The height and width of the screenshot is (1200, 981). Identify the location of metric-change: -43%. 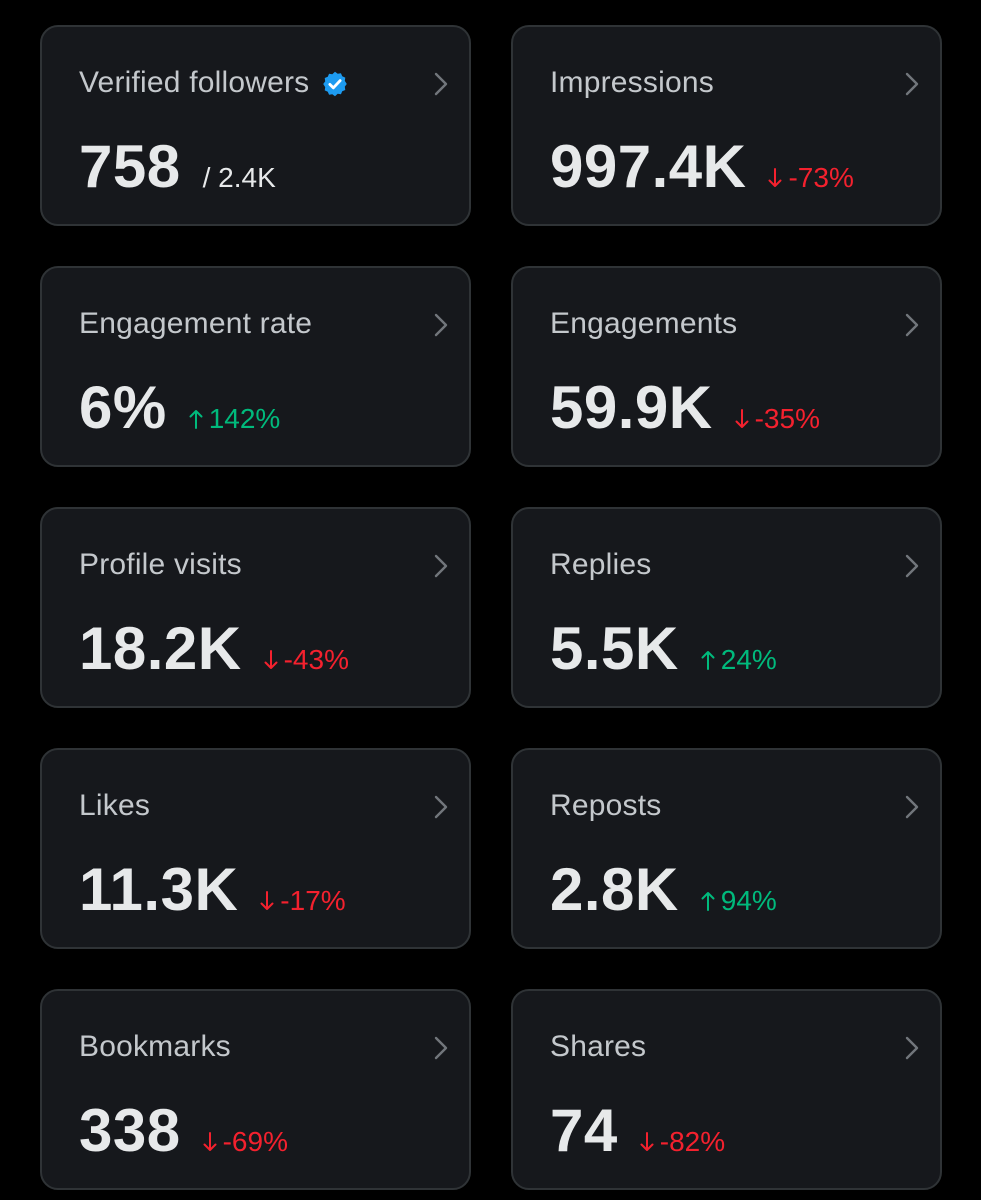
(306, 660).